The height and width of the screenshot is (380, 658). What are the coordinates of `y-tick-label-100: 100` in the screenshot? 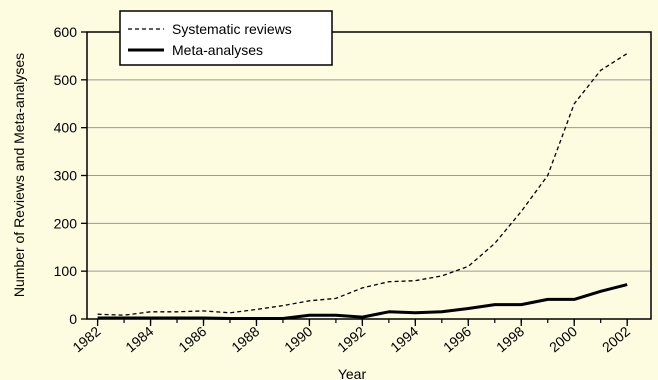 It's located at (66, 271).